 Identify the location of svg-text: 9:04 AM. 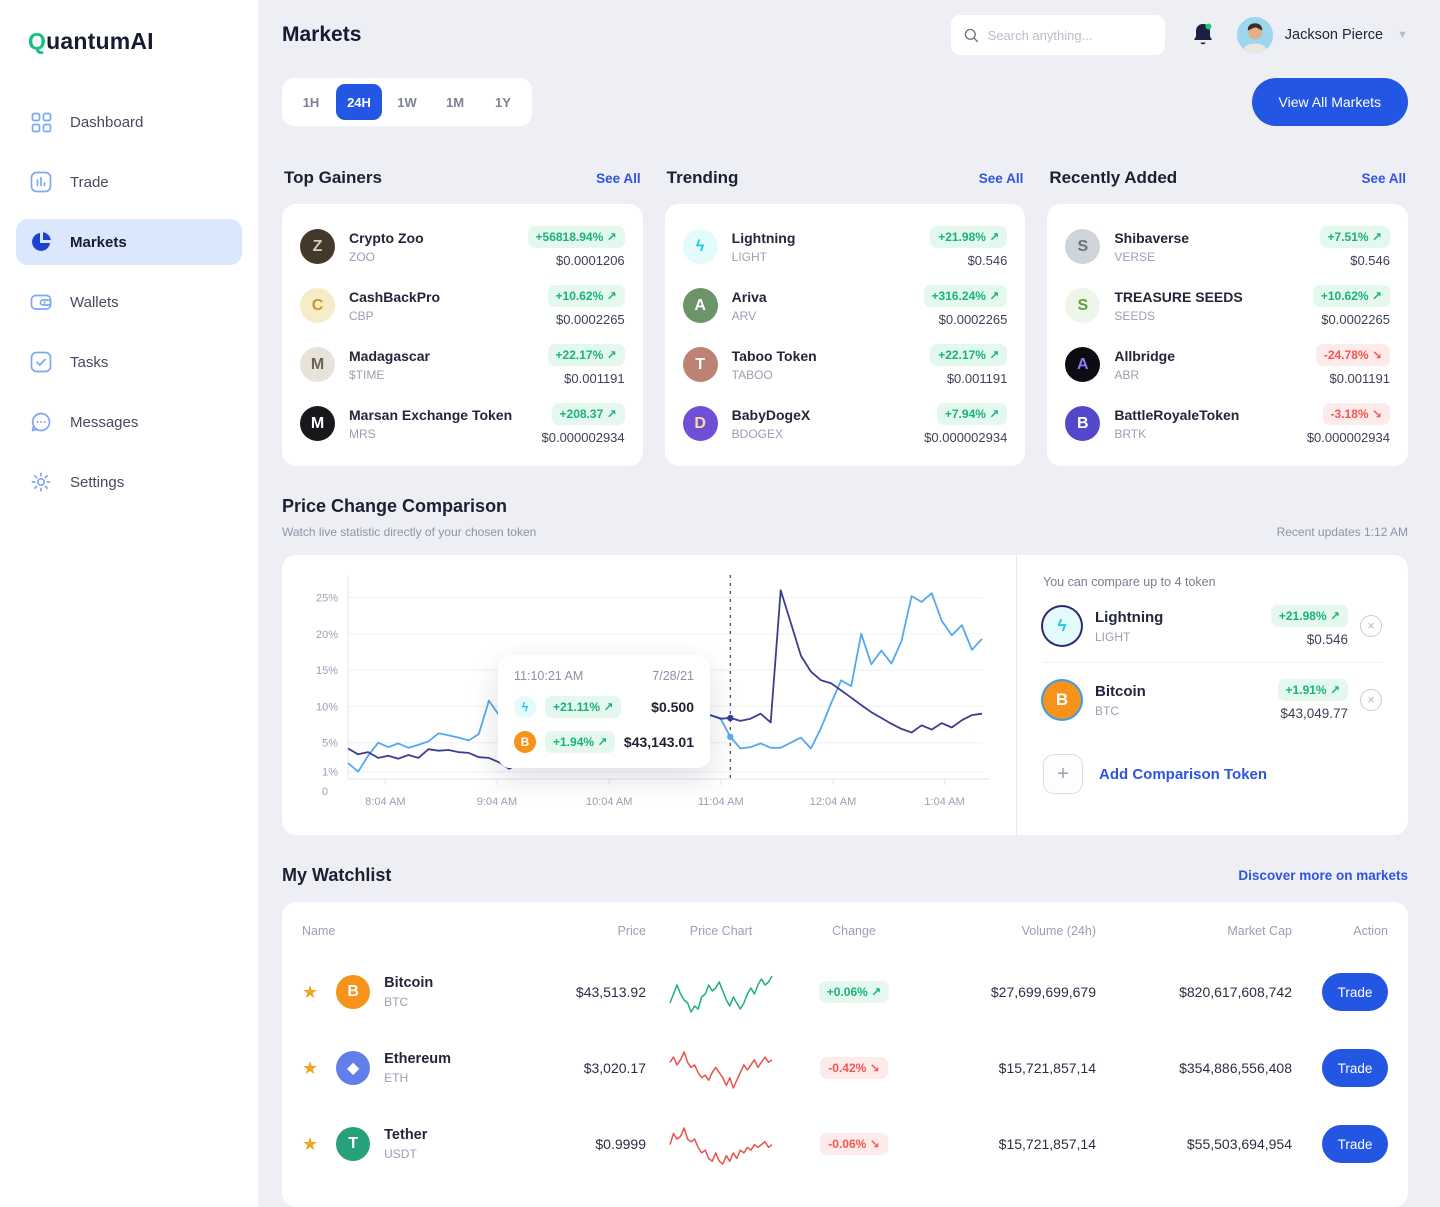
(497, 802).